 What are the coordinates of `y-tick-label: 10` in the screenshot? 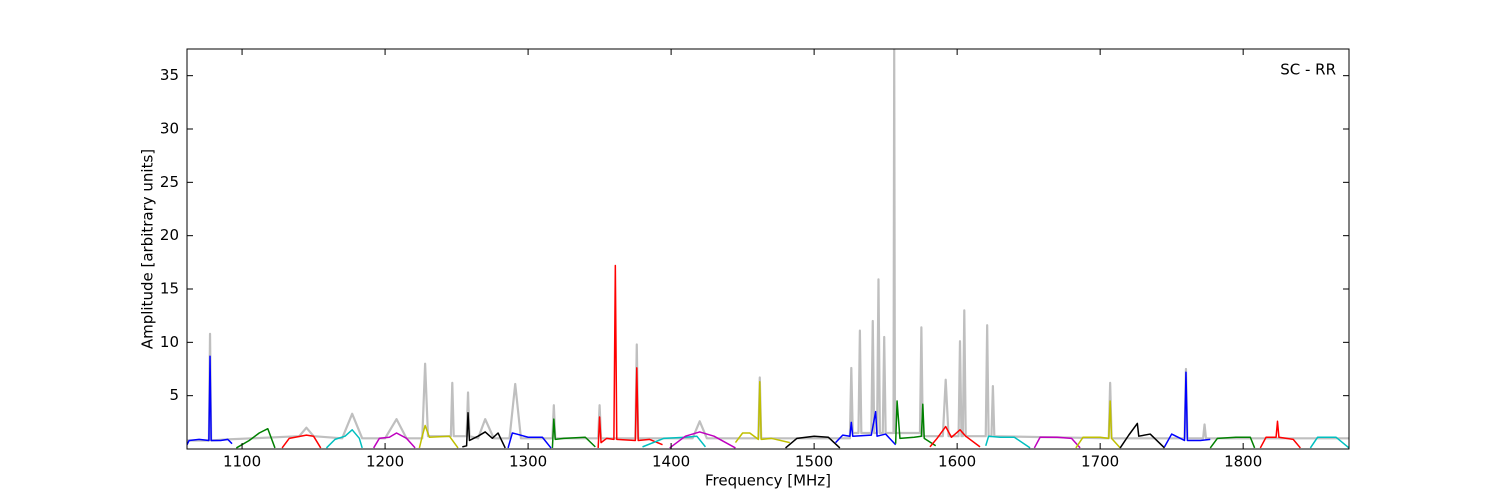 It's located at (169, 342).